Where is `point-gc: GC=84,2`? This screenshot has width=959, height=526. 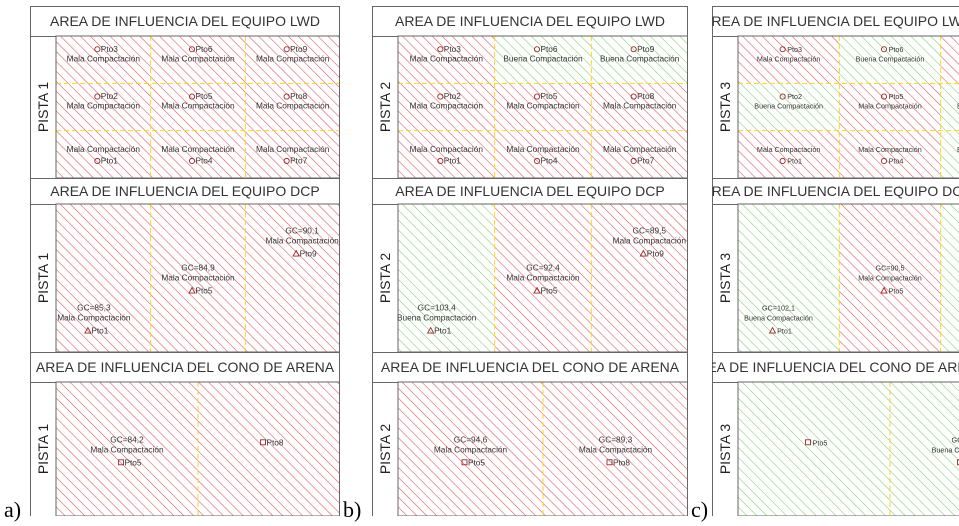
point-gc: GC=84,2 is located at coordinates (127, 439).